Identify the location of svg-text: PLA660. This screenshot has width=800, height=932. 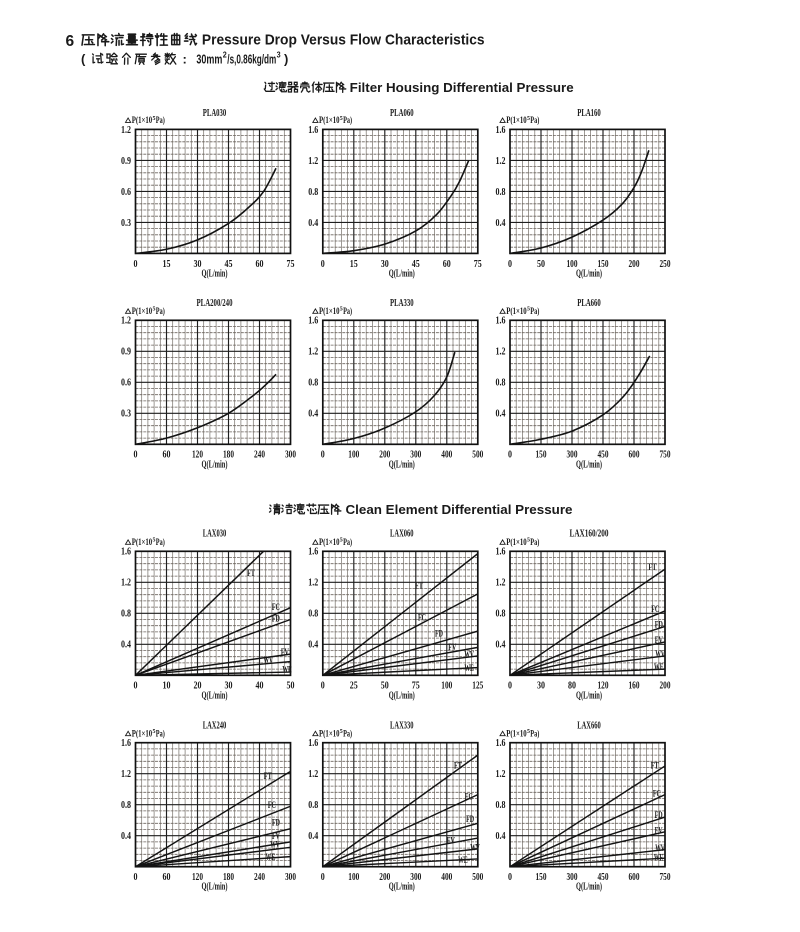
(589, 303).